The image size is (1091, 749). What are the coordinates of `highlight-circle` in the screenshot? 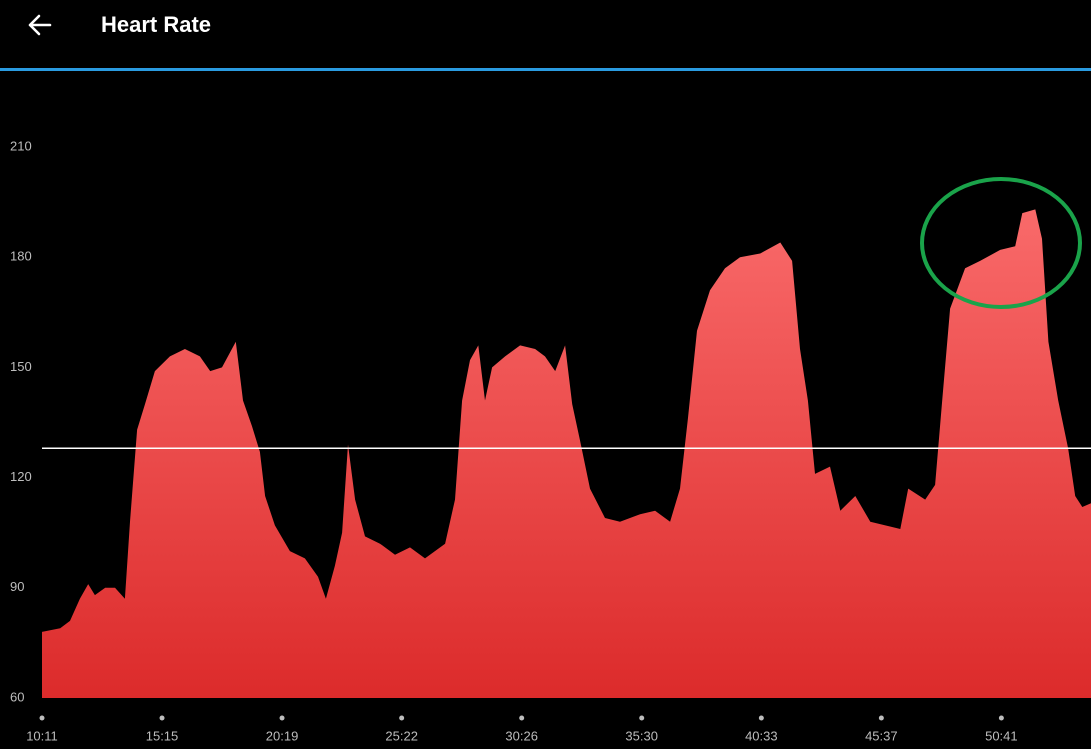 It's located at (1001, 243).